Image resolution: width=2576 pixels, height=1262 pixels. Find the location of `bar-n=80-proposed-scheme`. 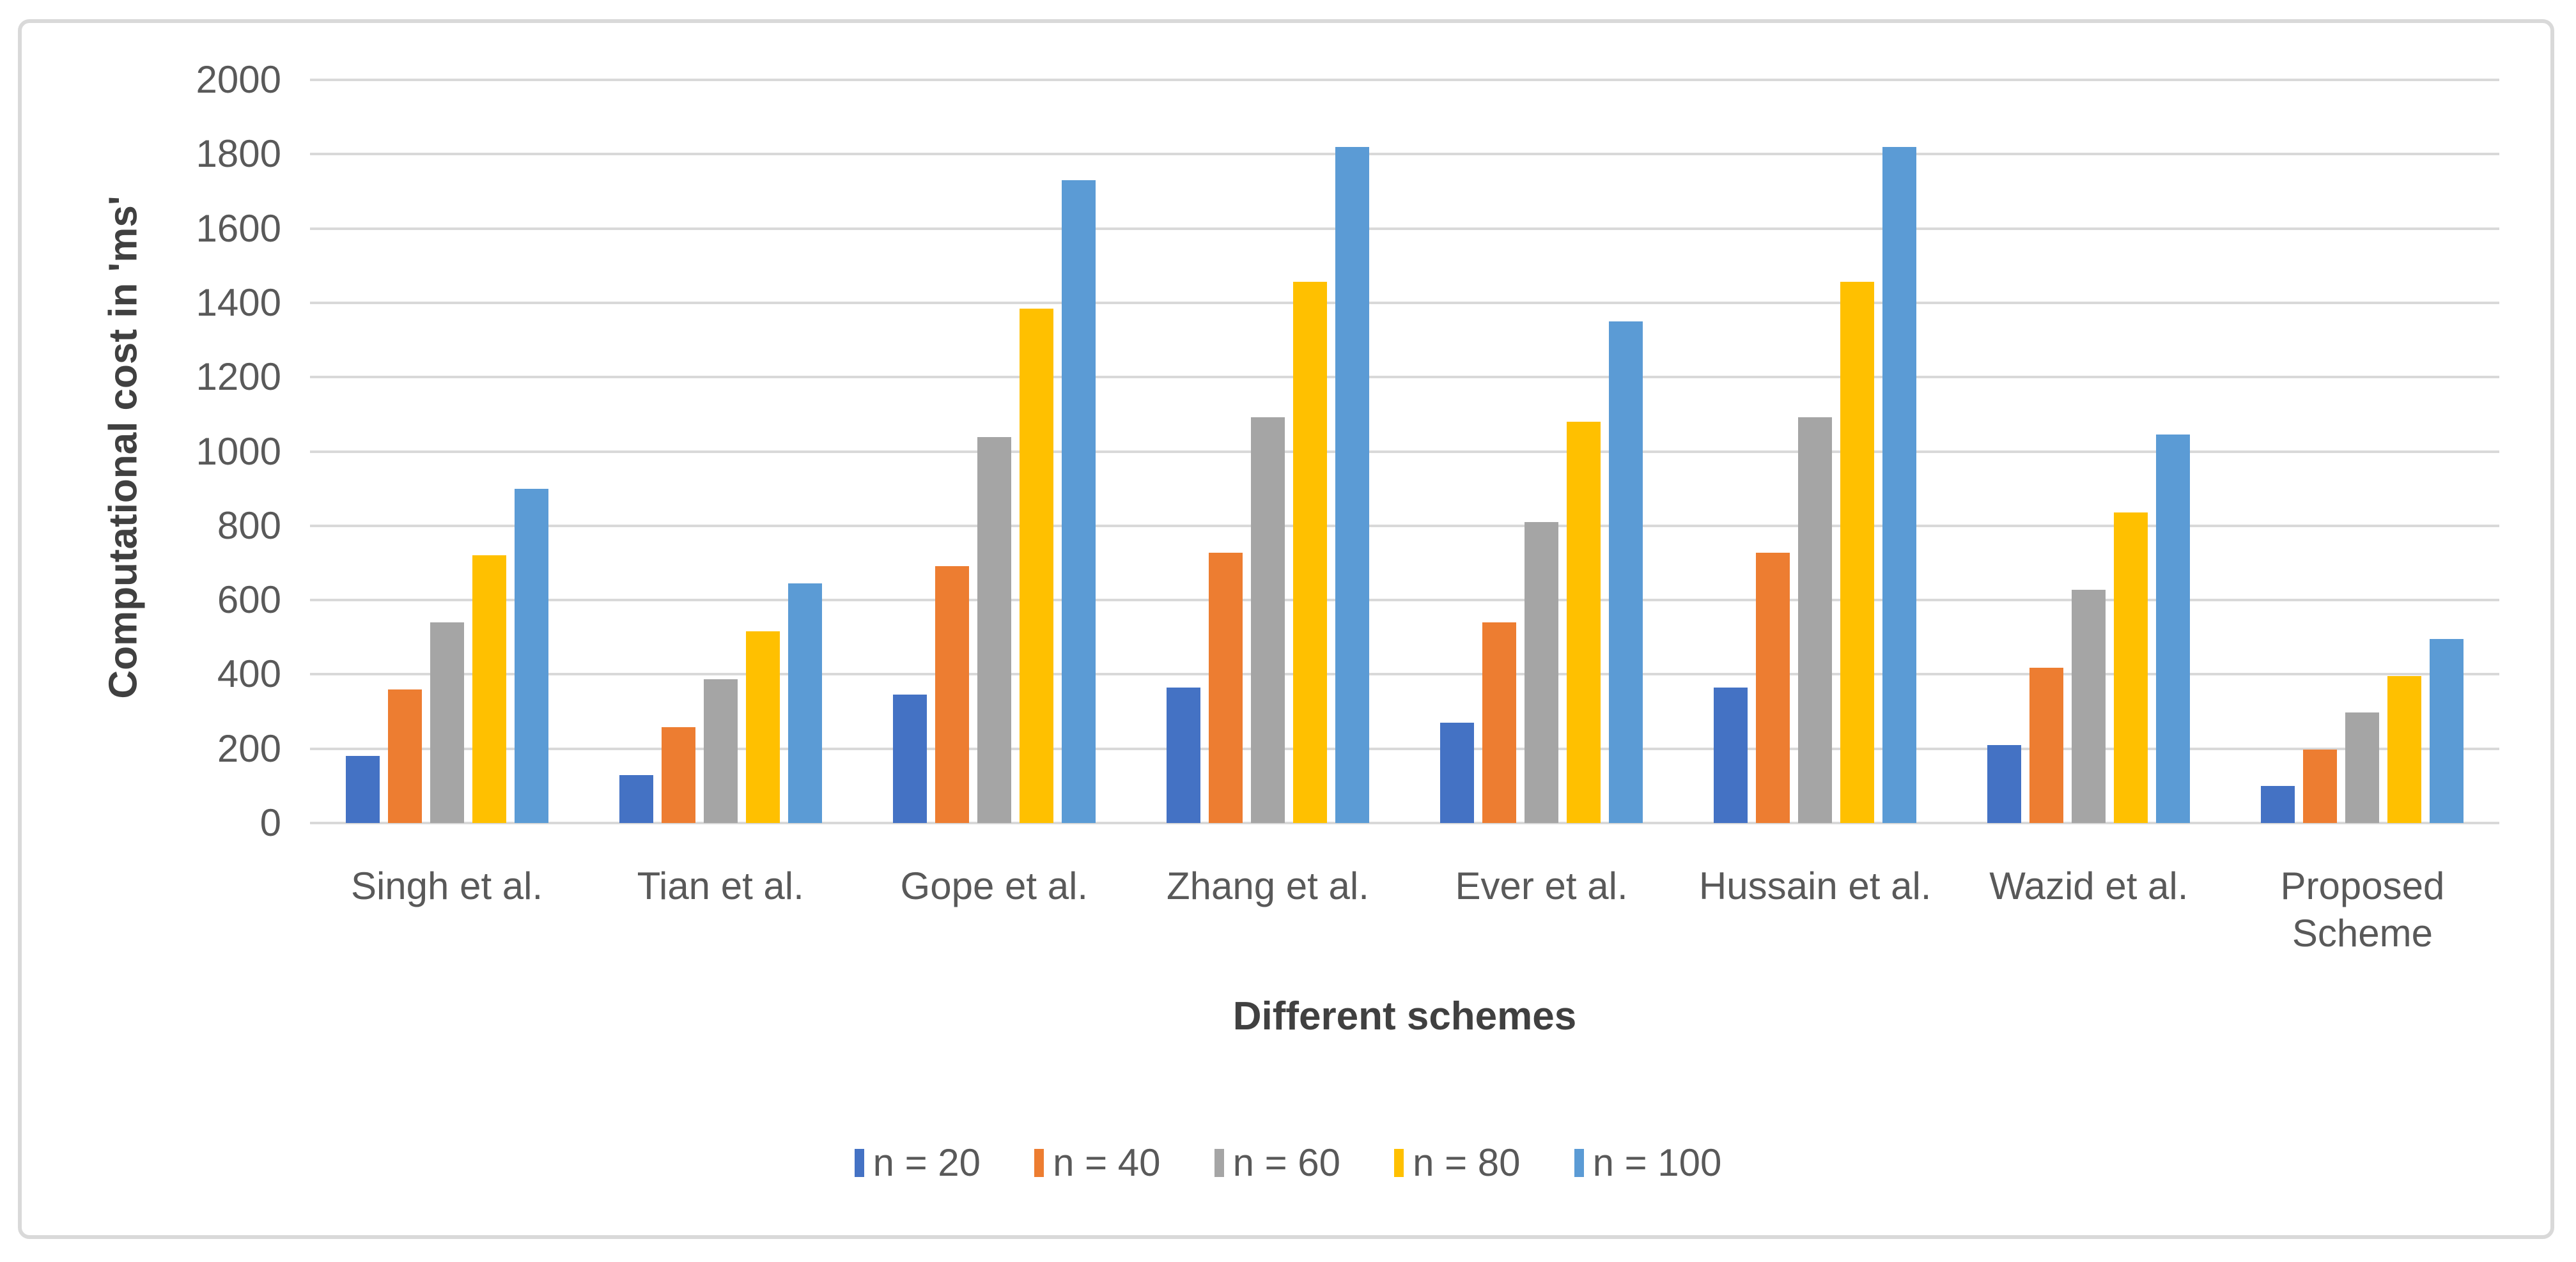

bar-n=80-proposed-scheme is located at coordinates (2404, 749).